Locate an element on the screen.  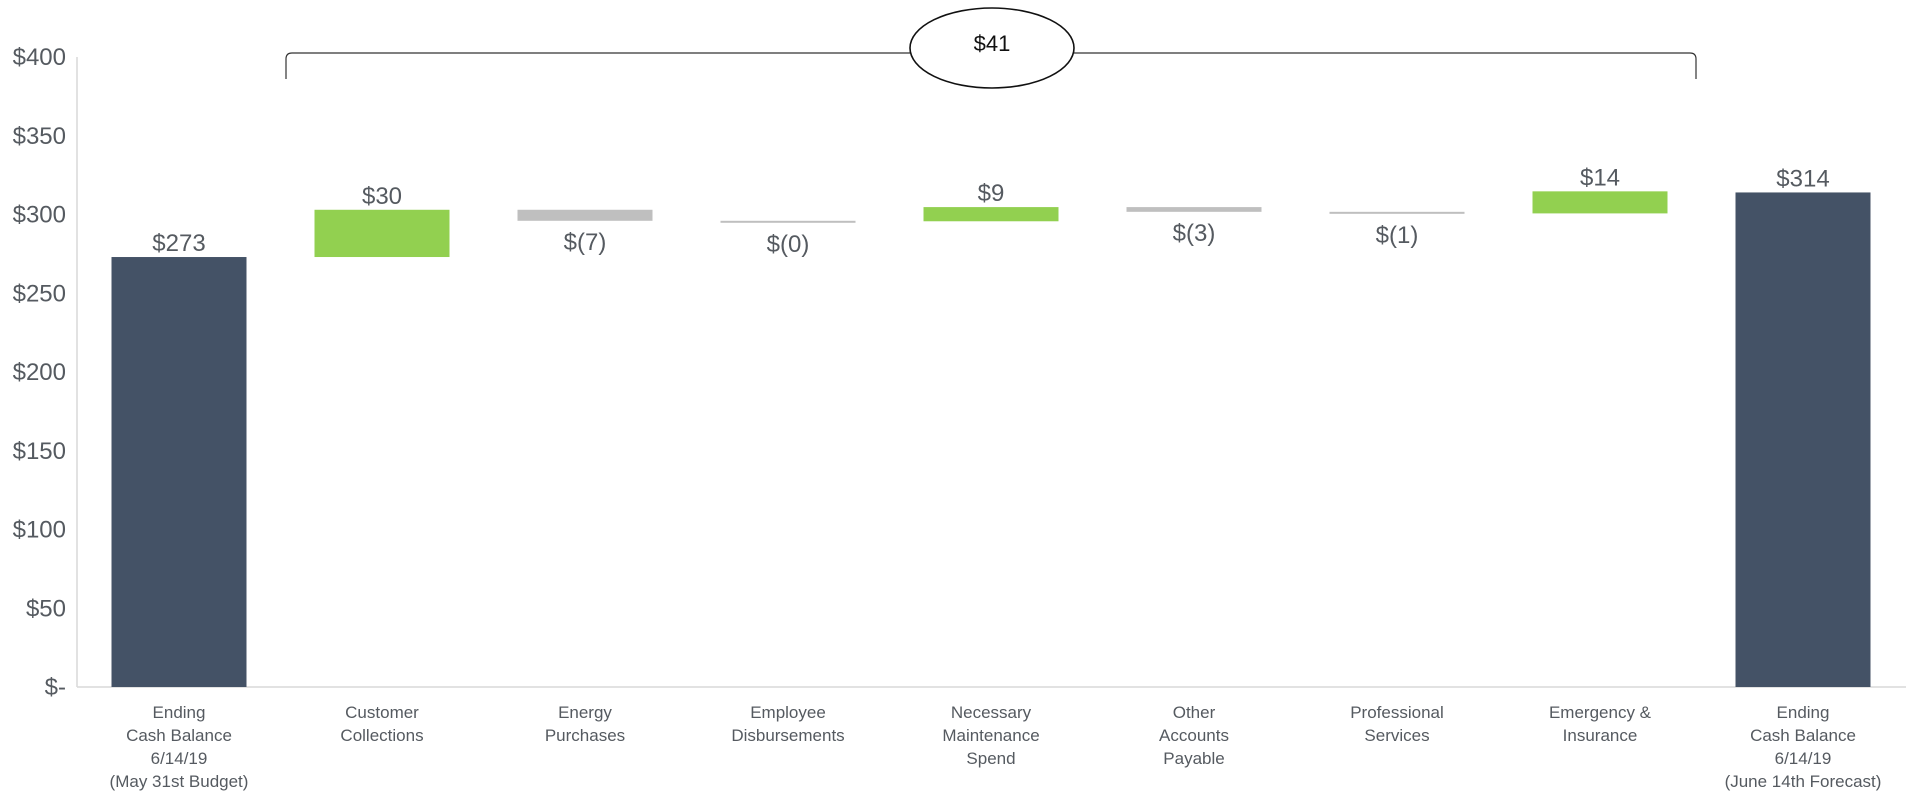
y-tick-label: $400 is located at coordinates (39, 57).